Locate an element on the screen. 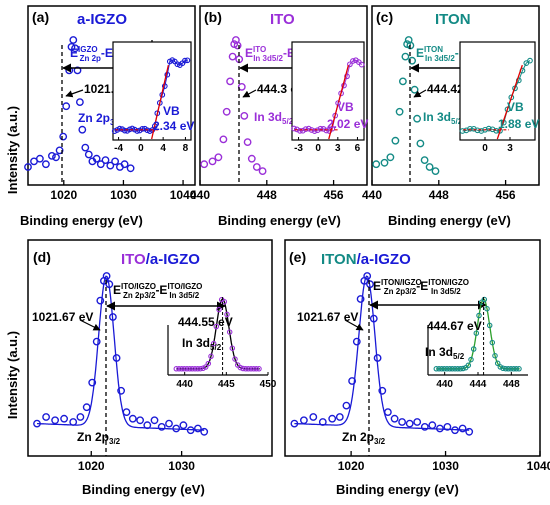 This screenshot has height=505, width=550. panel-d-peak-value: 1021.67 eV is located at coordinates (62, 317).